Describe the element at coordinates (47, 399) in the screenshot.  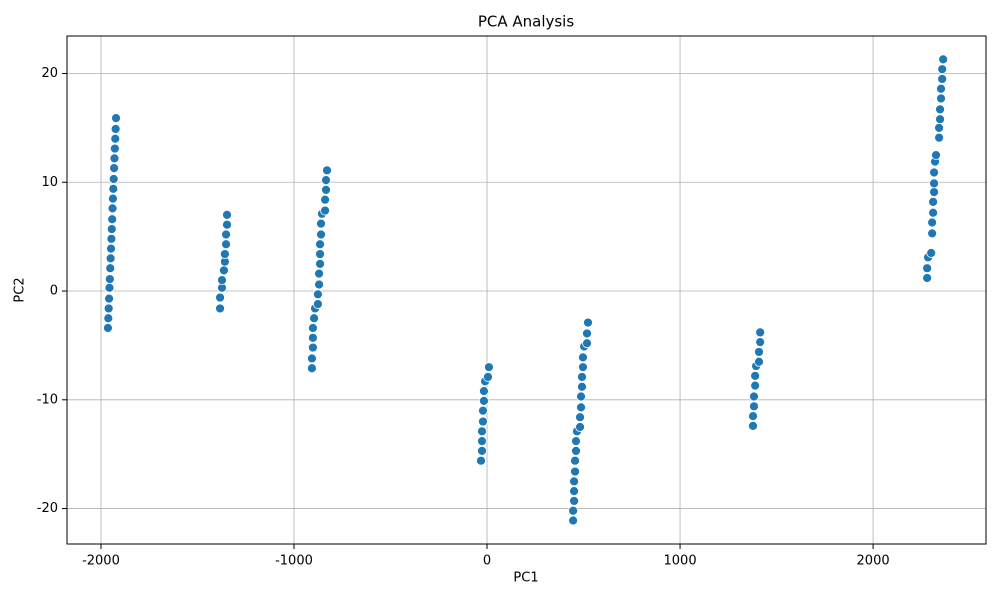
I see `y-tick-label: -10` at that location.